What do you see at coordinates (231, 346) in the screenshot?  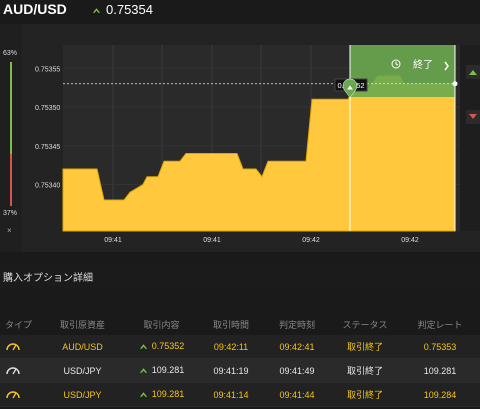 I see `time-cell: 09:42:11` at bounding box center [231, 346].